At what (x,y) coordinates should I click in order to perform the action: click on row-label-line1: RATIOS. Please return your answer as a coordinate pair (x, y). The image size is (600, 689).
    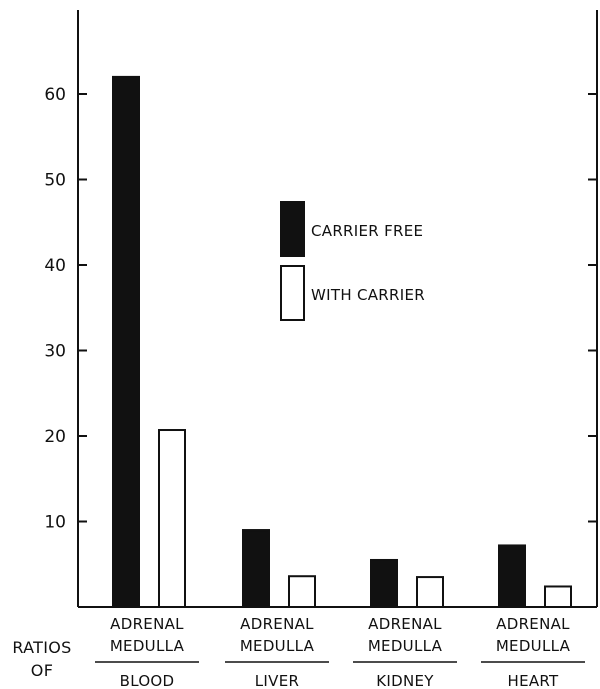
    Looking at the image, I should click on (41, 647).